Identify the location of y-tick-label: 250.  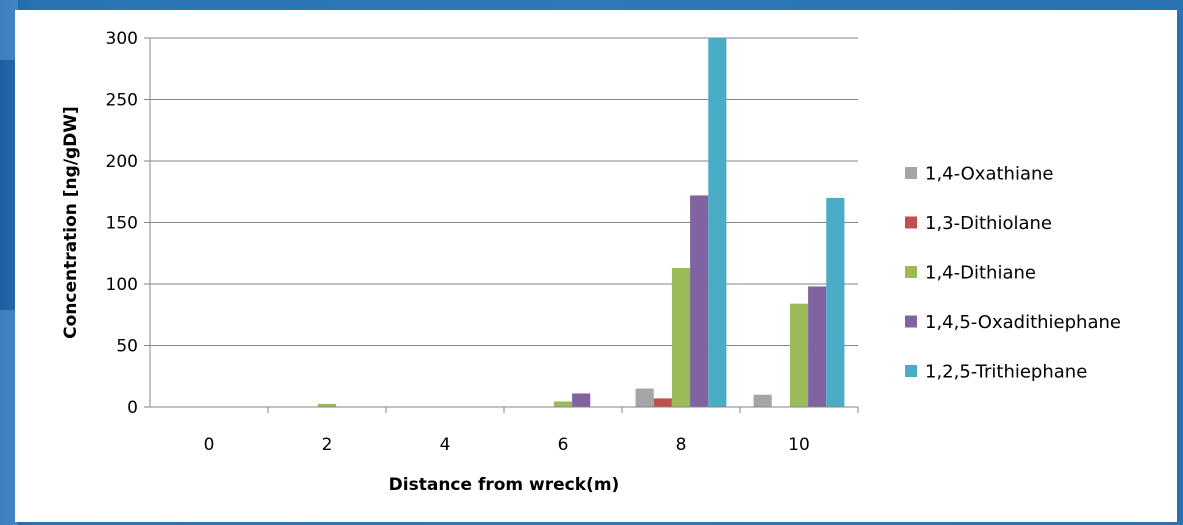
(122, 101).